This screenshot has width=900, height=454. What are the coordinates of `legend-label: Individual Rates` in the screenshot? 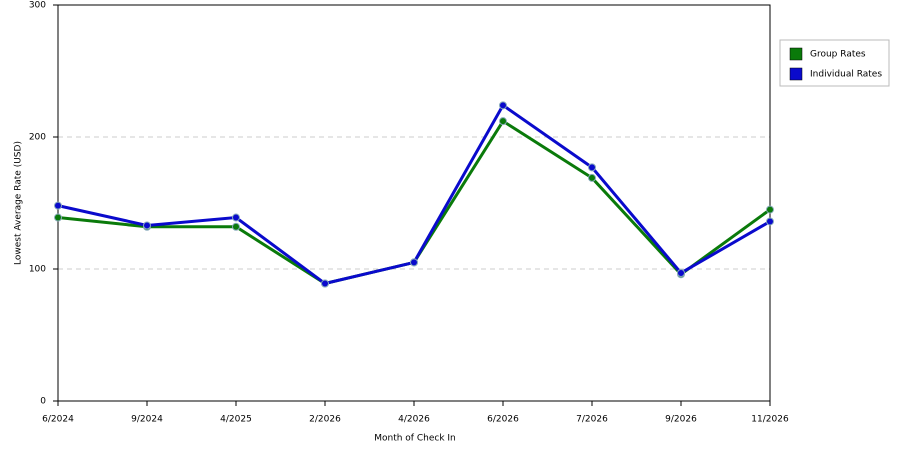 It's located at (846, 75).